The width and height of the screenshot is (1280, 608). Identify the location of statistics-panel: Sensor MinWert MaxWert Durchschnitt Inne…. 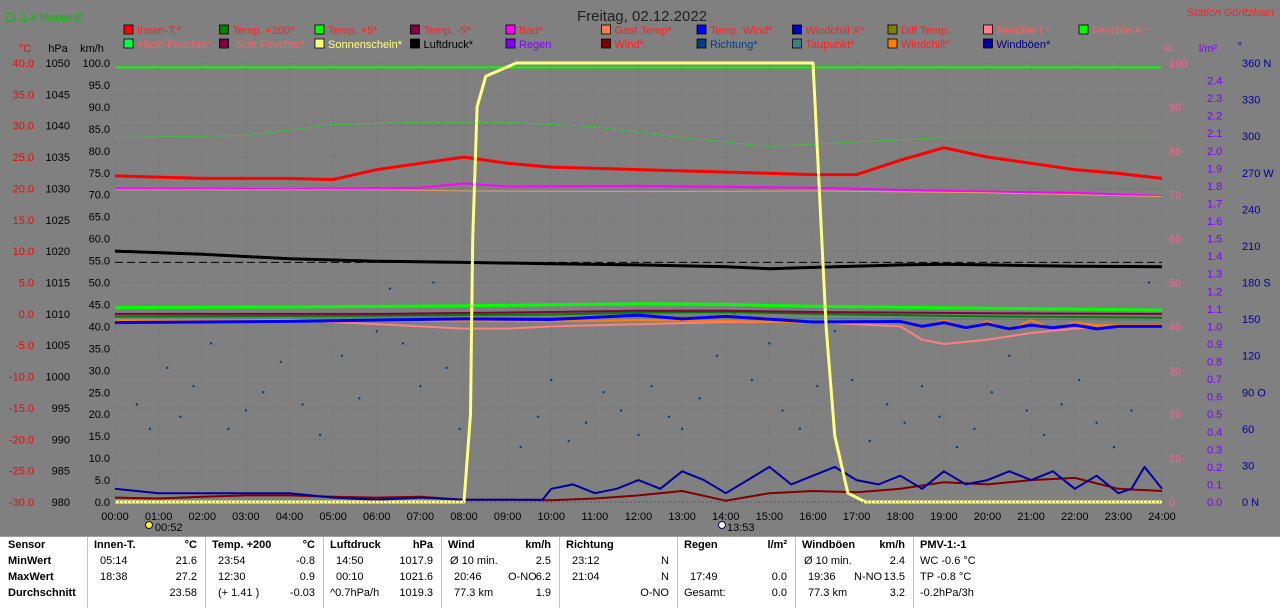
(640, 572).